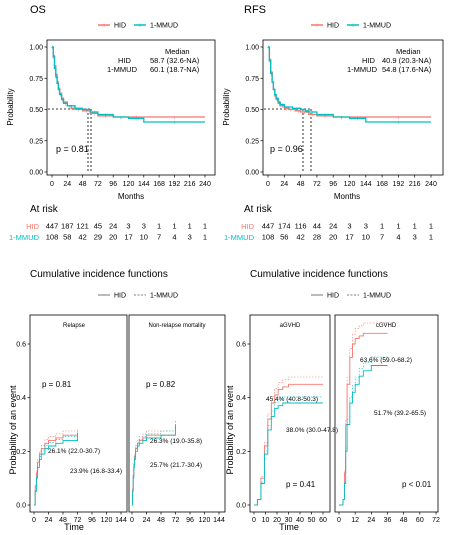  I want to click on nrm-x-tick-label: 0, so click(132, 520).